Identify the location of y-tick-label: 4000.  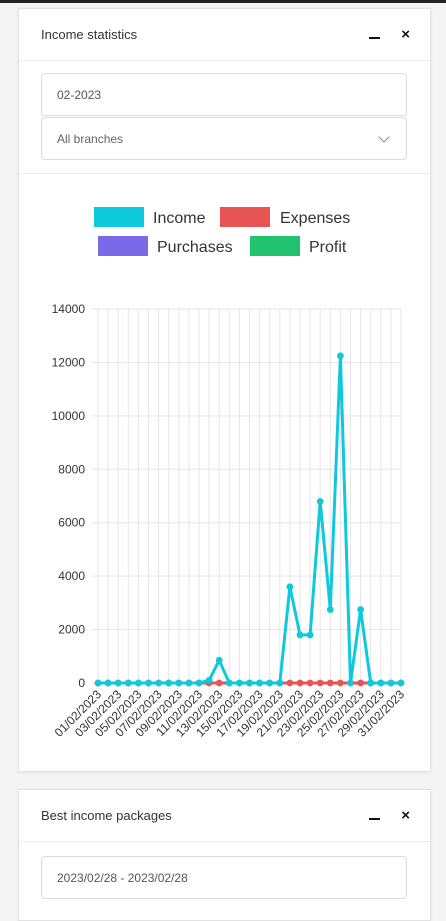
(71, 576).